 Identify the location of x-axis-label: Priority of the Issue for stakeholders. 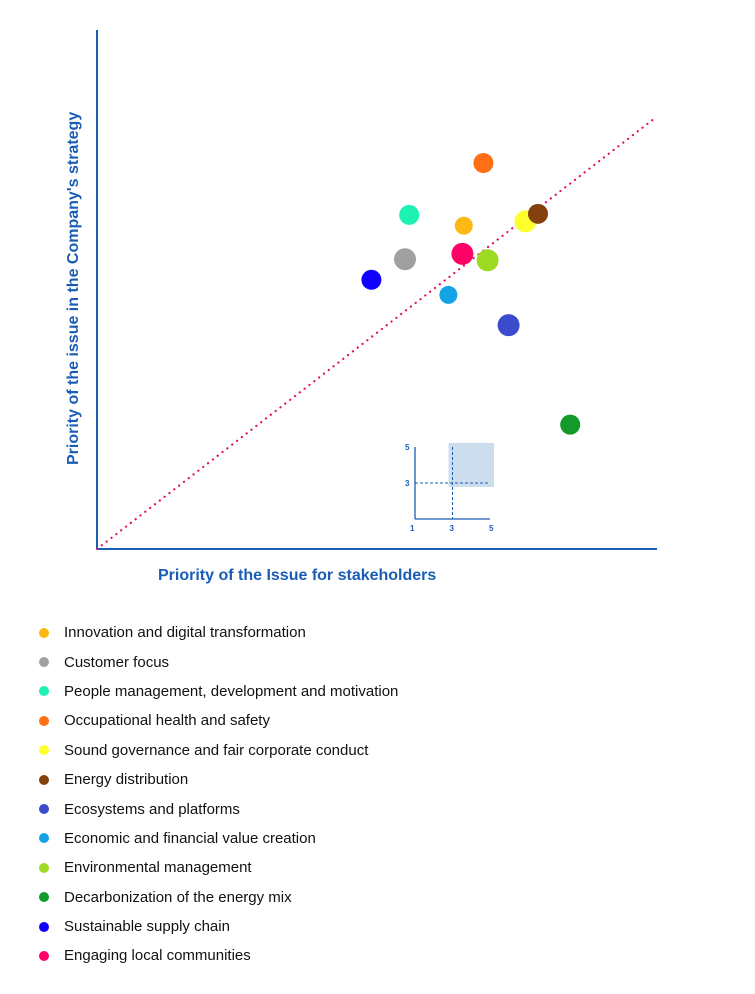
(297, 575).